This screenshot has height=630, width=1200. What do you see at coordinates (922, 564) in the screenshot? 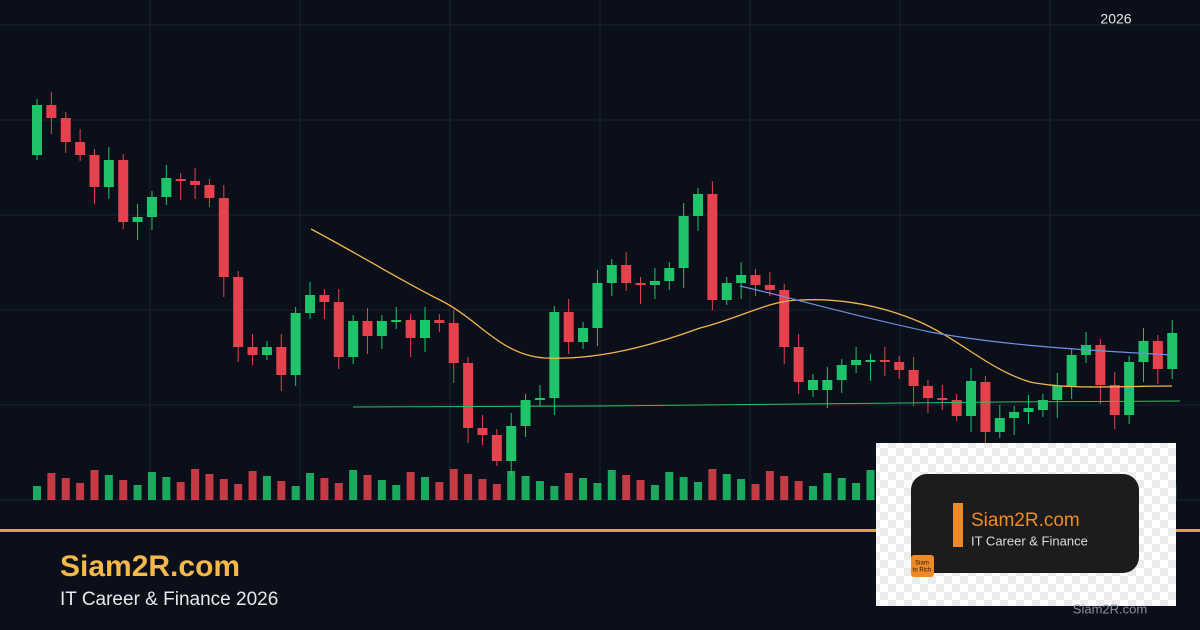
I see `badge-text: Siam` at bounding box center [922, 564].